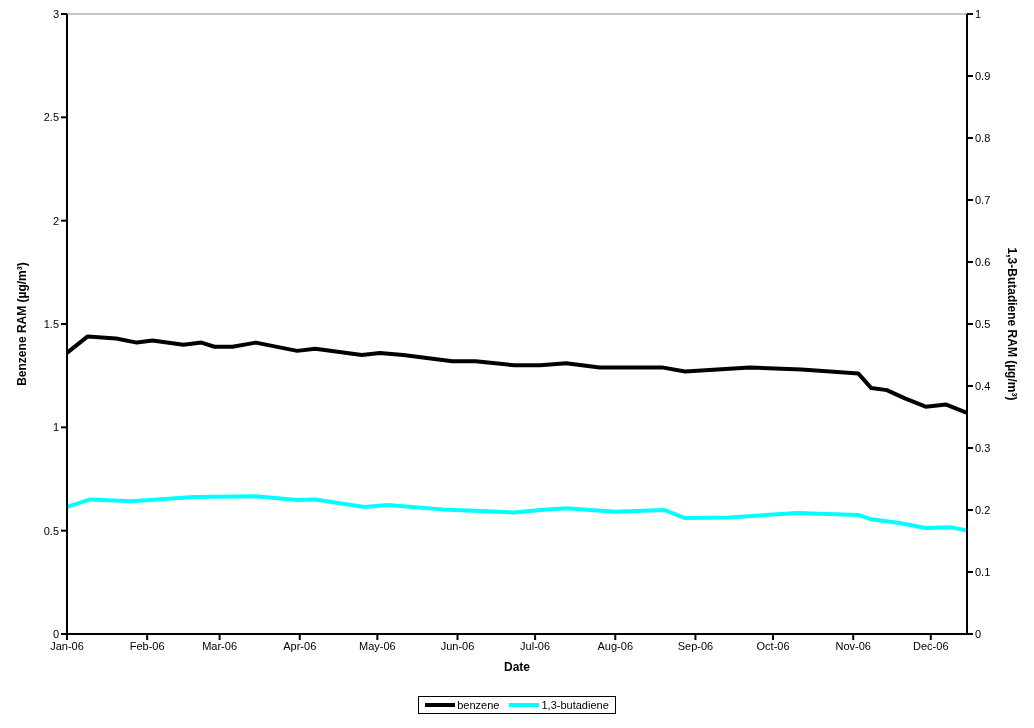 Image resolution: width=1034 pixels, height=728 pixels. I want to click on x-tick-label: Aug-06, so click(615, 645).